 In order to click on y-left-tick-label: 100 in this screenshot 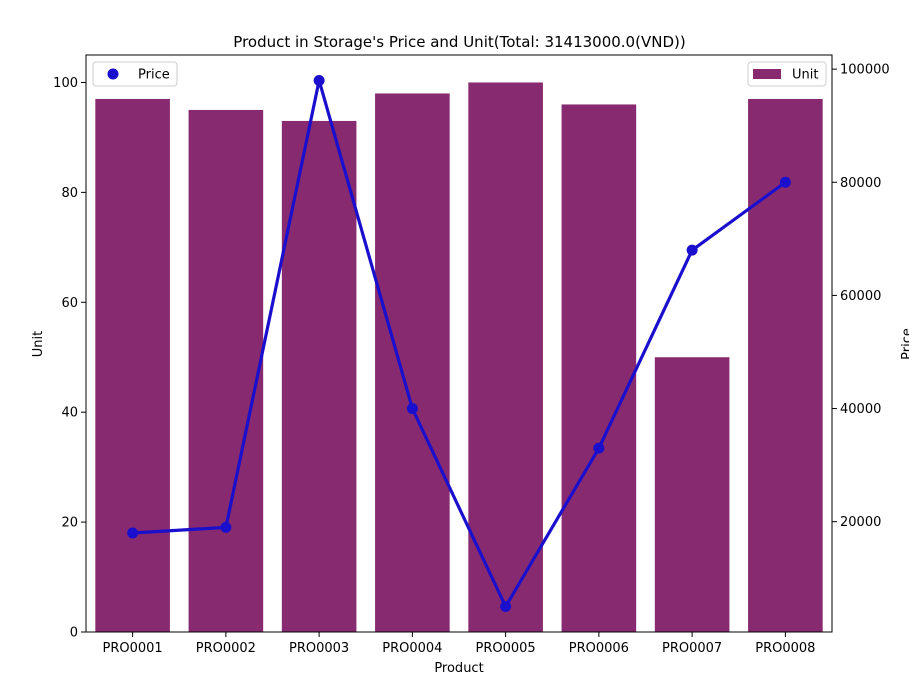, I will do `click(65, 83)`.